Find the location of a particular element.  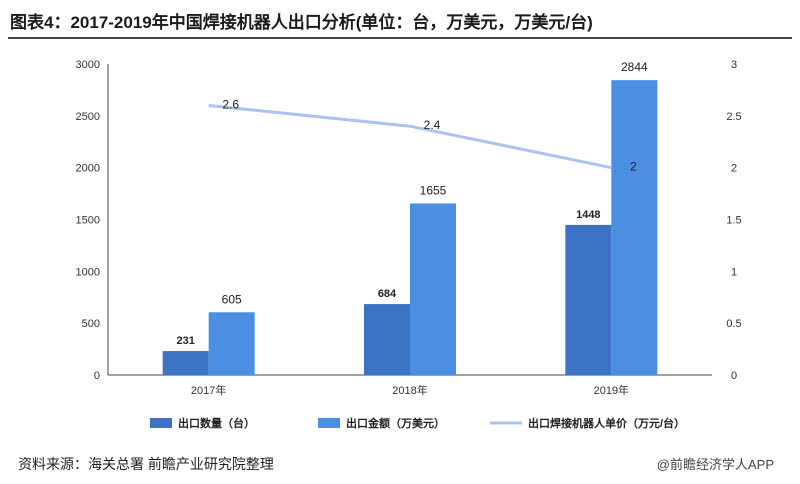

y-left-tick-label: 1000 is located at coordinates (88, 272).